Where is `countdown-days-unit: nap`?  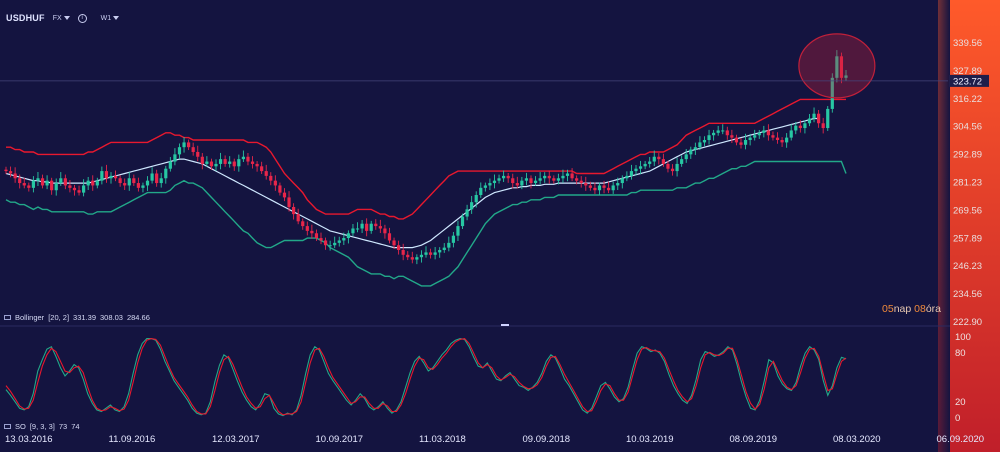 countdown-days-unit: nap is located at coordinates (902, 309).